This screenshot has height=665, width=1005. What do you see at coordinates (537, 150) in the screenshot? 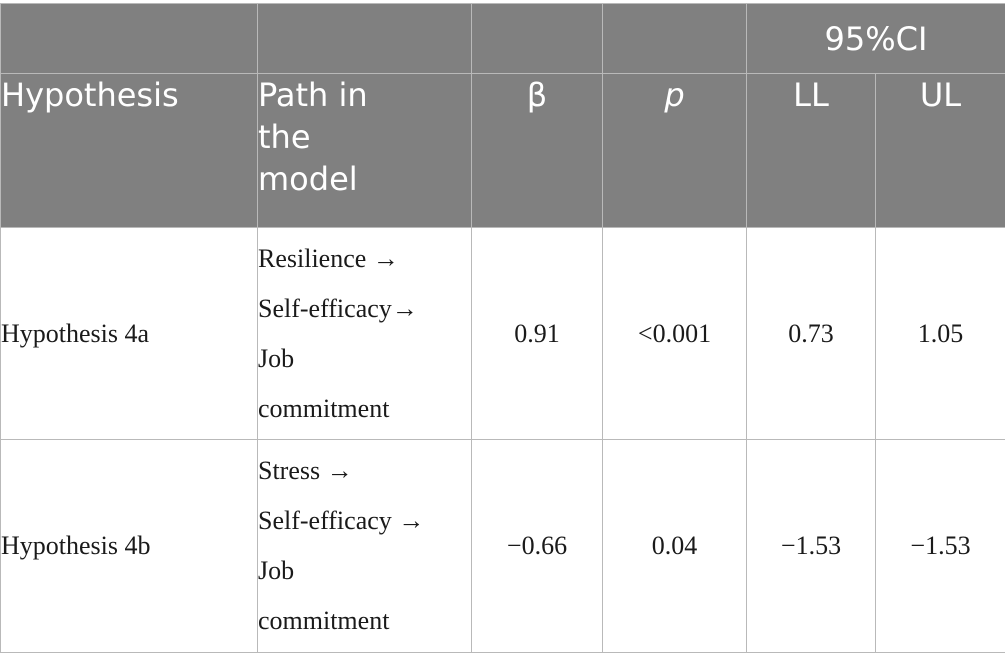
I see `beta-column-header: β` at bounding box center [537, 150].